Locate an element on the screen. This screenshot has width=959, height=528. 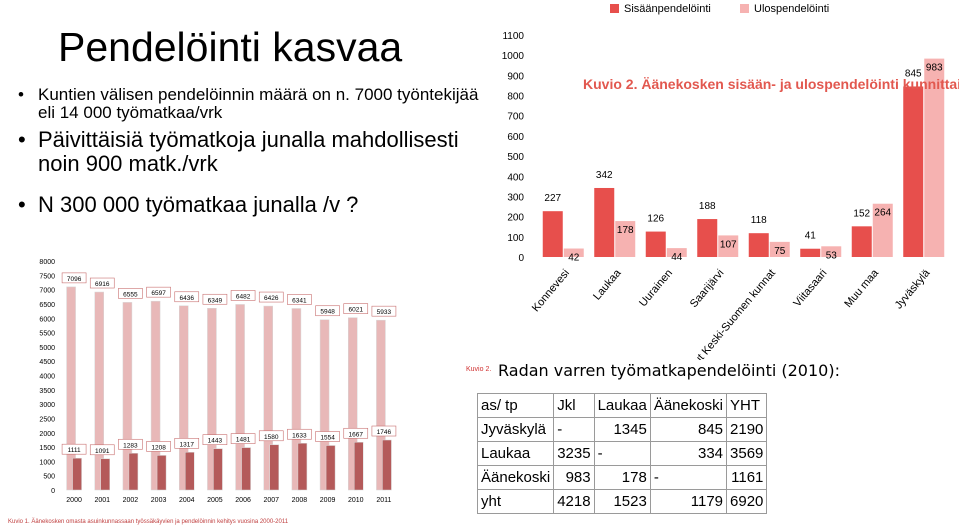
y-tick-label: 300 is located at coordinates (515, 197).